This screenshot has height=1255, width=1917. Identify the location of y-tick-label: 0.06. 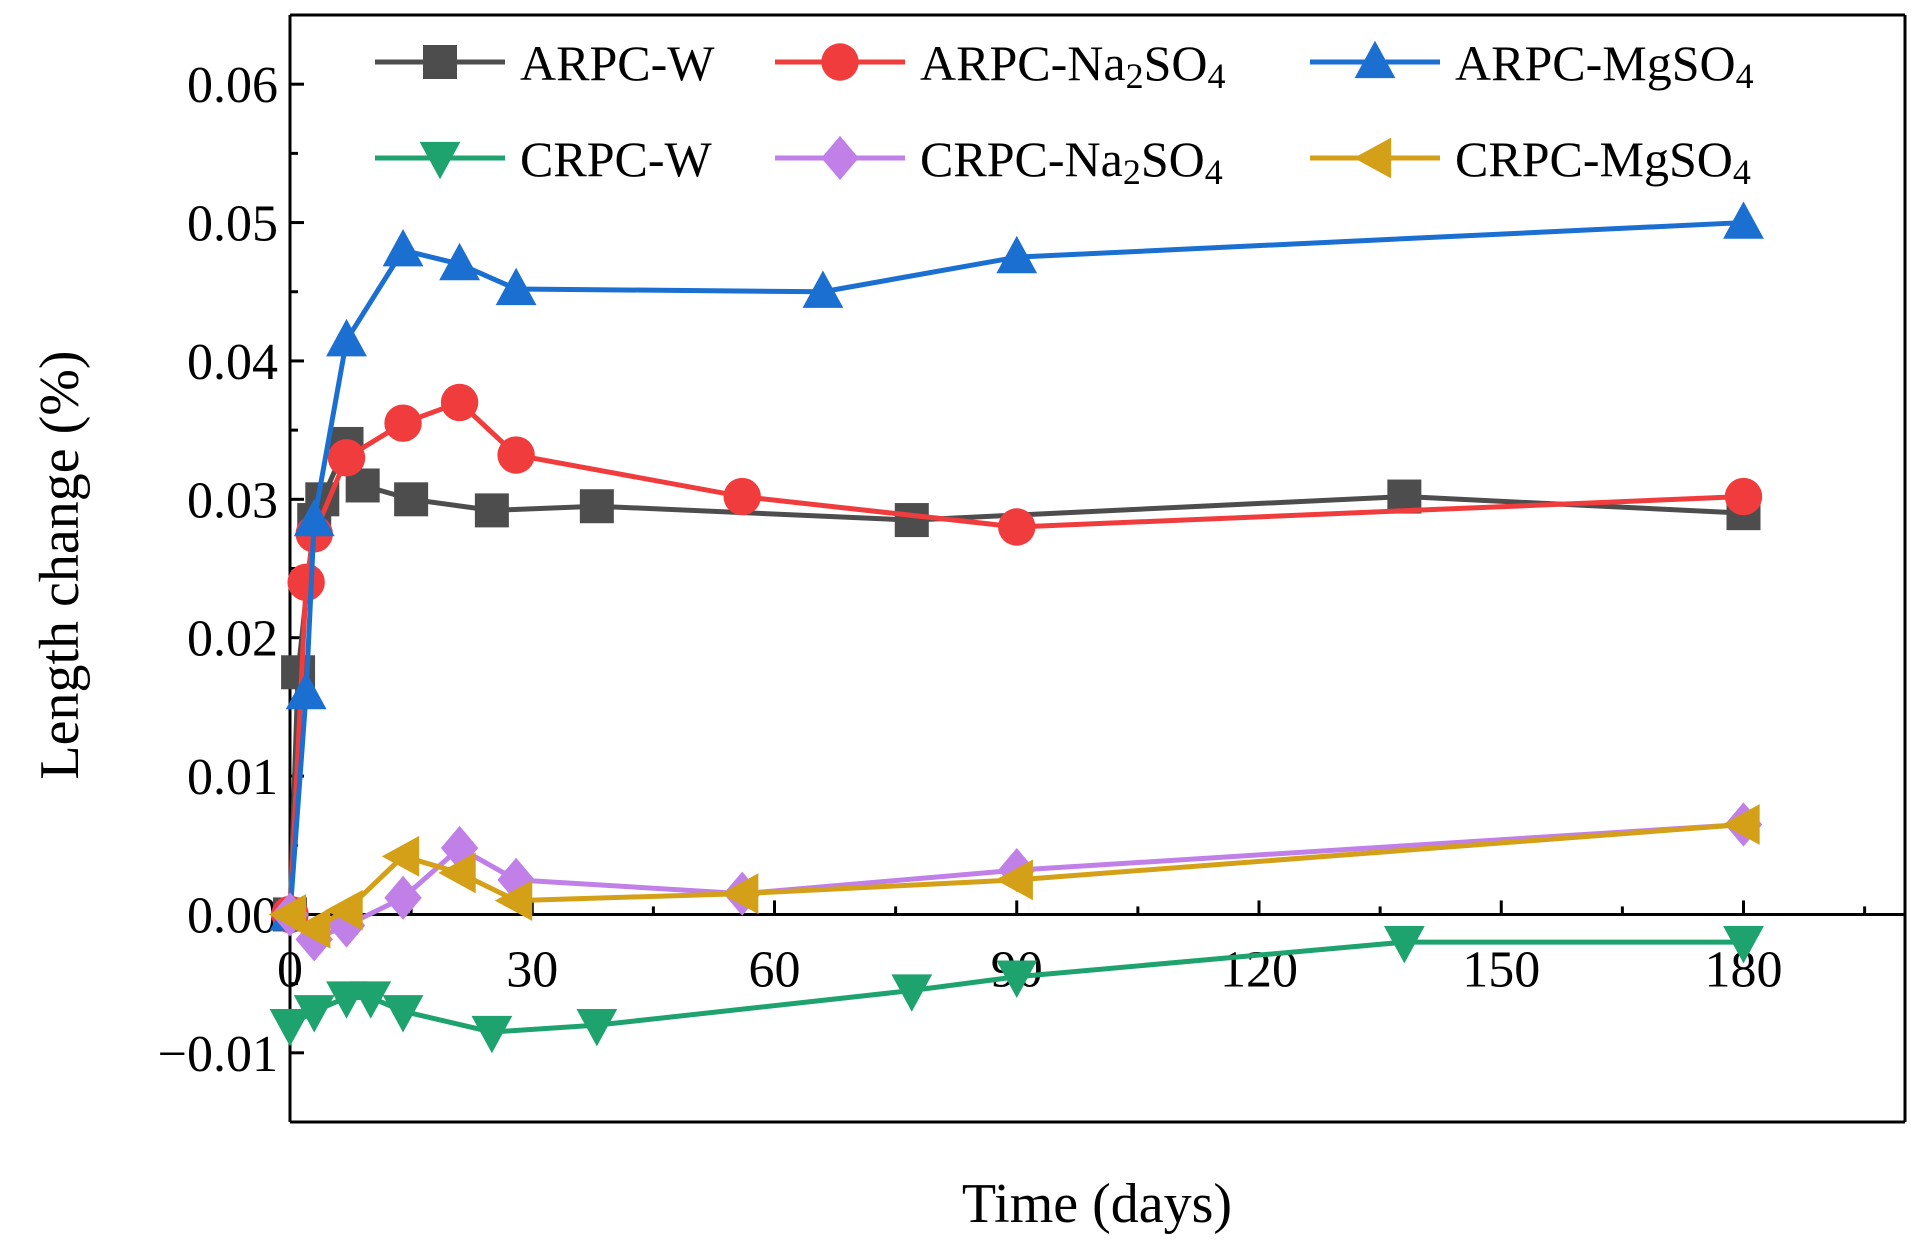
(232, 85).